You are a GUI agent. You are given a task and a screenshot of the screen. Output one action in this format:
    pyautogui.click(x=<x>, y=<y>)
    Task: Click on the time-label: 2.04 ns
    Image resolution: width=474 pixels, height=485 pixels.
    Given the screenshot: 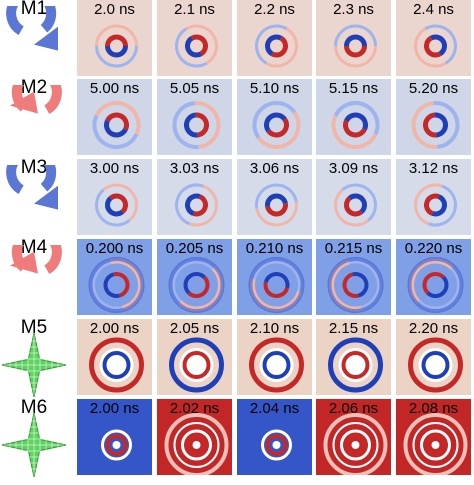 What is the action you would take?
    pyautogui.click(x=274, y=408)
    